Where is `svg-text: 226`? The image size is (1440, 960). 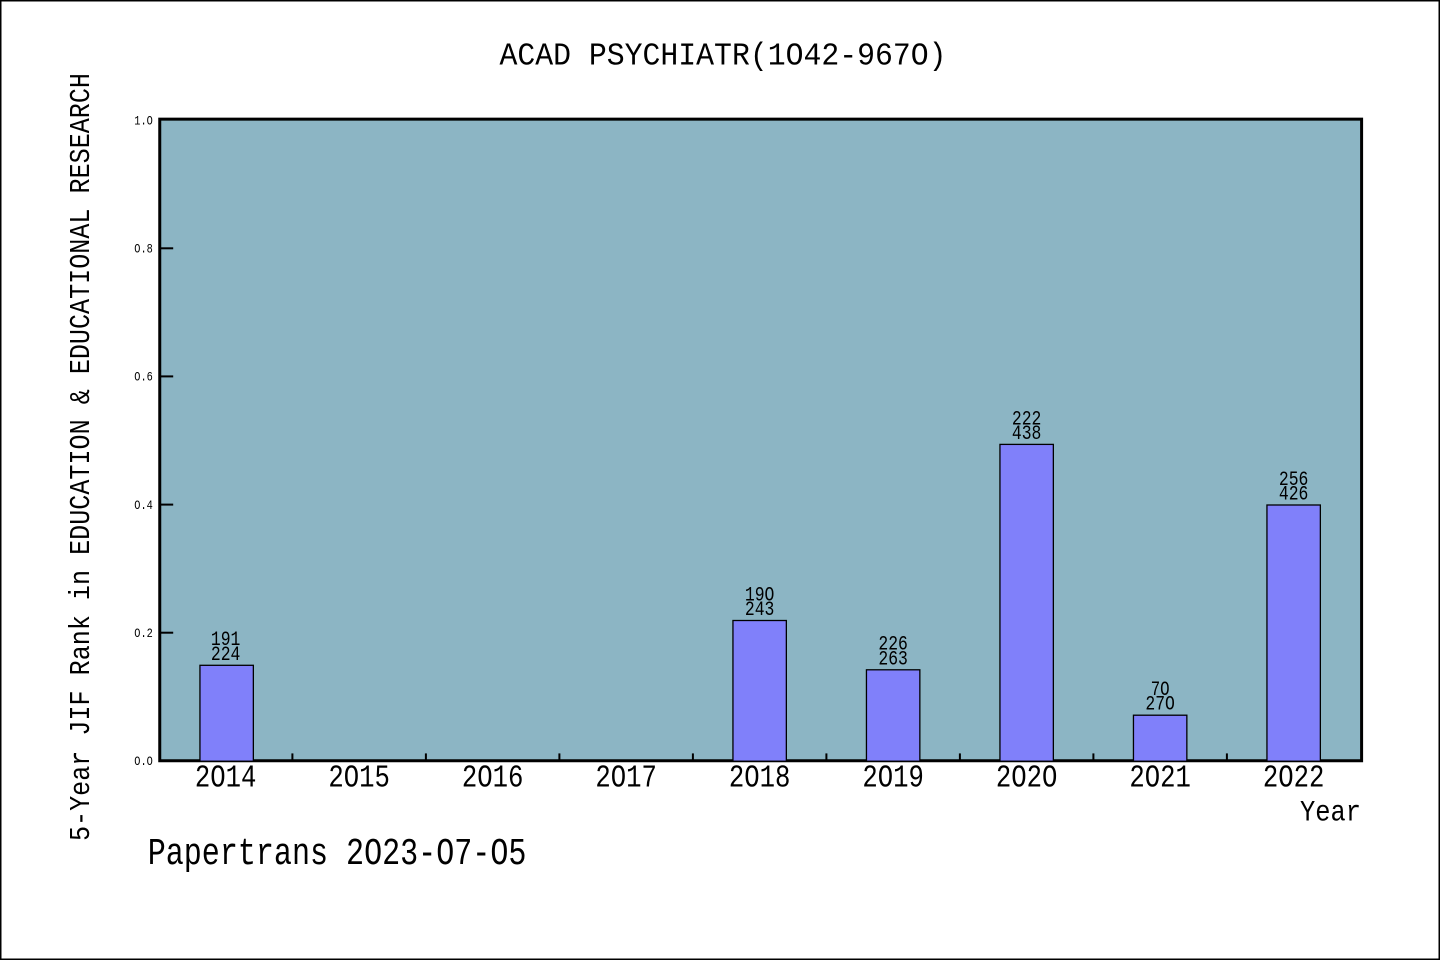
svg-text: 226 is located at coordinates (893, 645).